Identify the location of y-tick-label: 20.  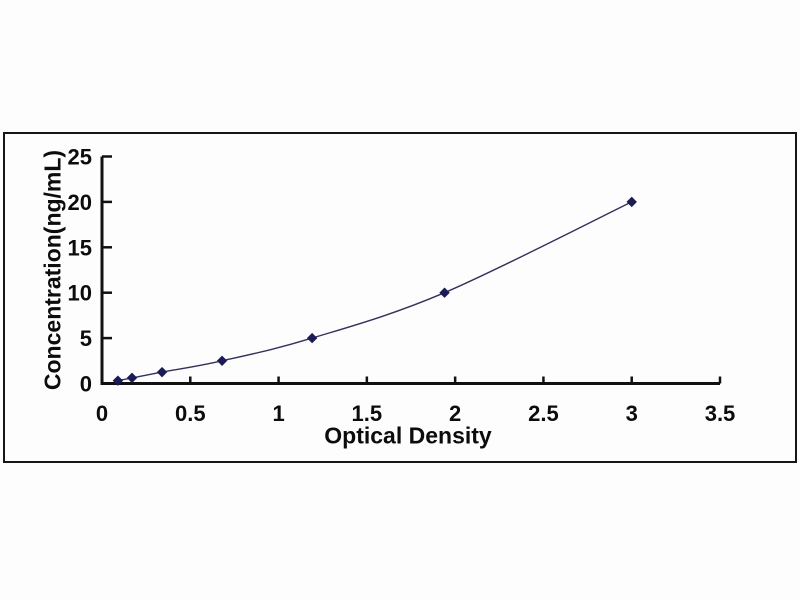
(80, 202).